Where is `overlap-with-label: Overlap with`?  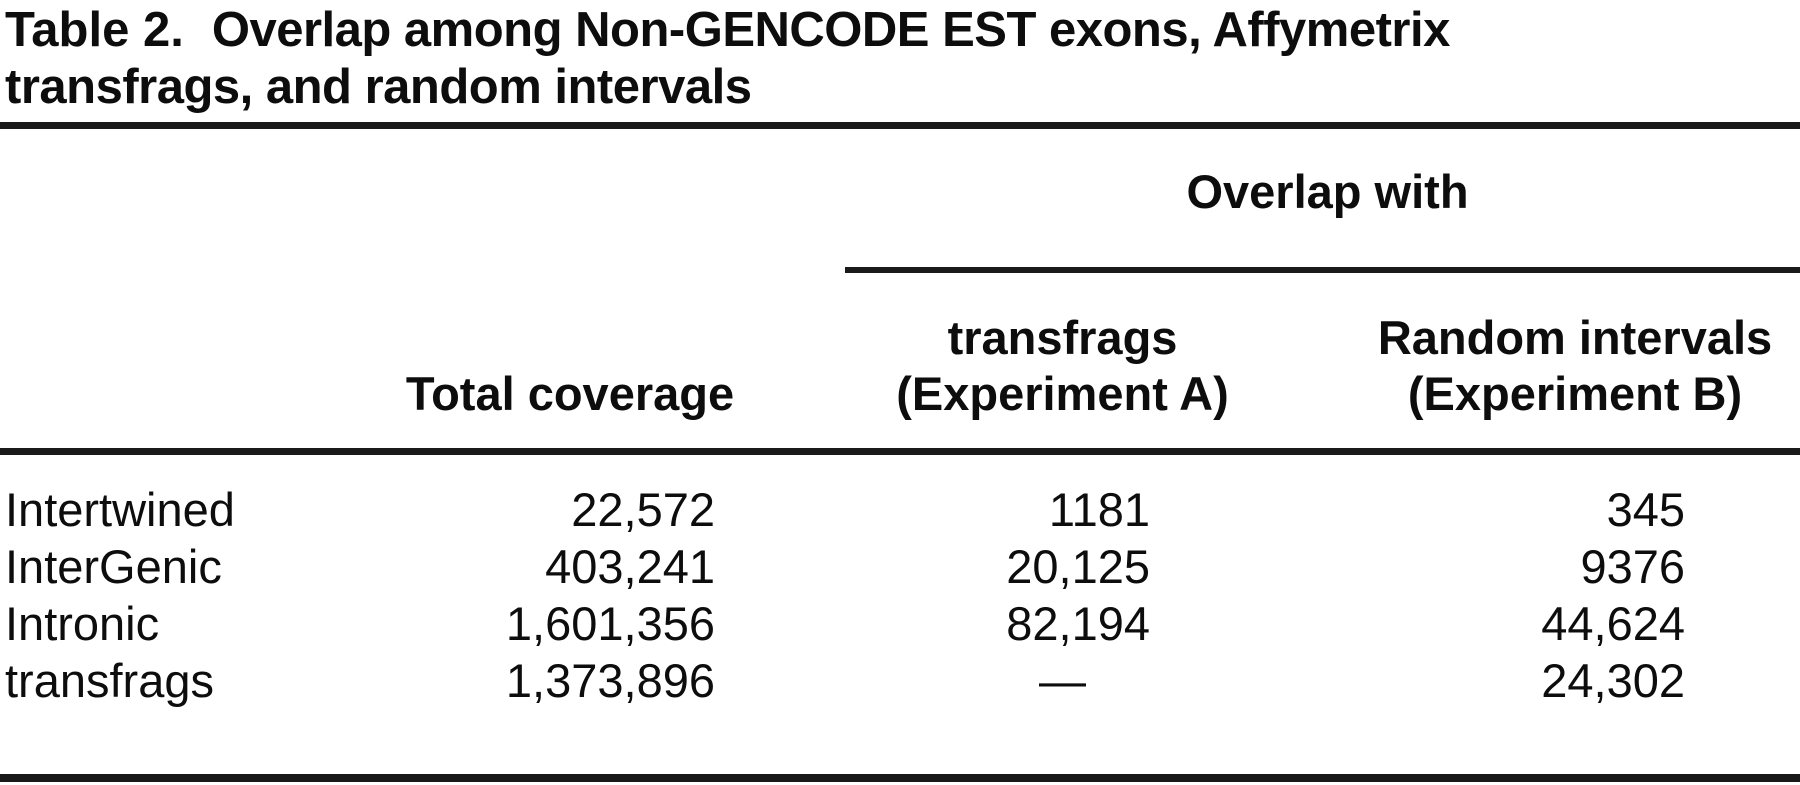 overlap-with-label: Overlap with is located at coordinates (1327, 191).